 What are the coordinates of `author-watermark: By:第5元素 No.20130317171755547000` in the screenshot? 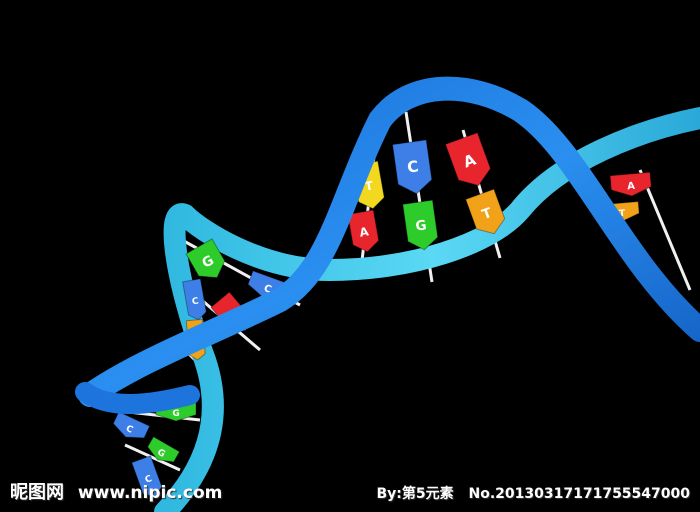 It's located at (529, 493).